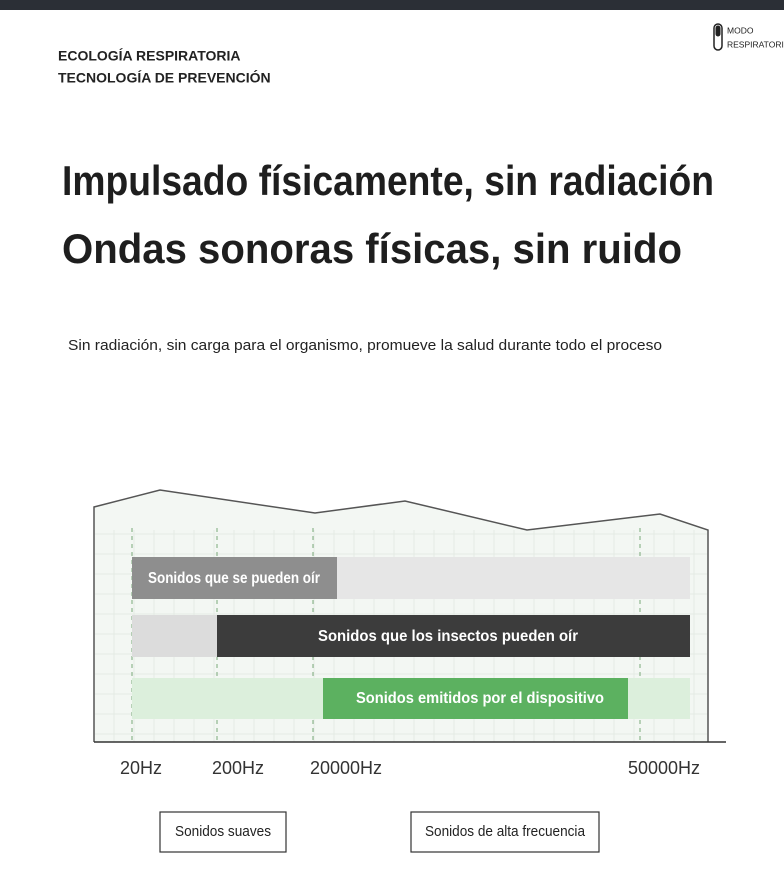 The image size is (784, 896). What do you see at coordinates (372, 248) in the screenshot?
I see `headline: Ondas sonoras físicas, sin ruido` at bounding box center [372, 248].